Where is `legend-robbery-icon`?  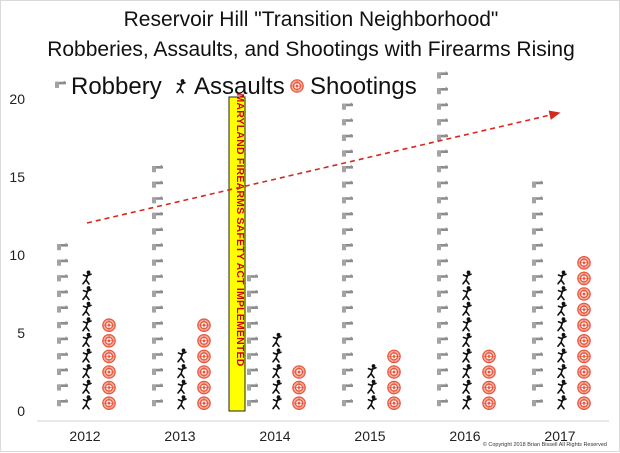
legend-robbery-icon is located at coordinates (60, 84).